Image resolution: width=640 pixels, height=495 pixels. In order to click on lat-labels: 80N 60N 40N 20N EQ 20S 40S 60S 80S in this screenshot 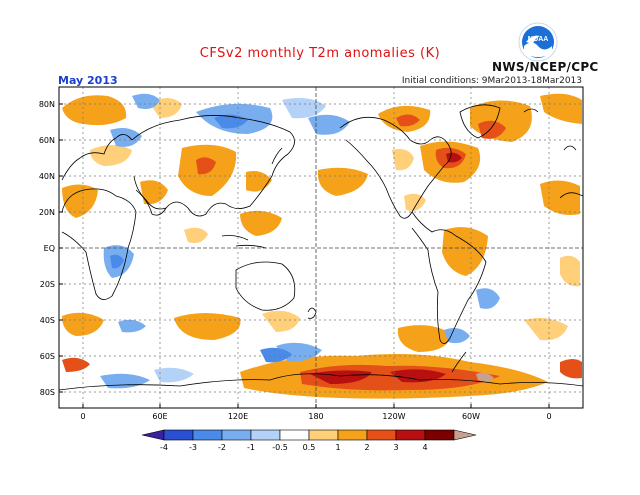, I will do `click(47, 248)`.